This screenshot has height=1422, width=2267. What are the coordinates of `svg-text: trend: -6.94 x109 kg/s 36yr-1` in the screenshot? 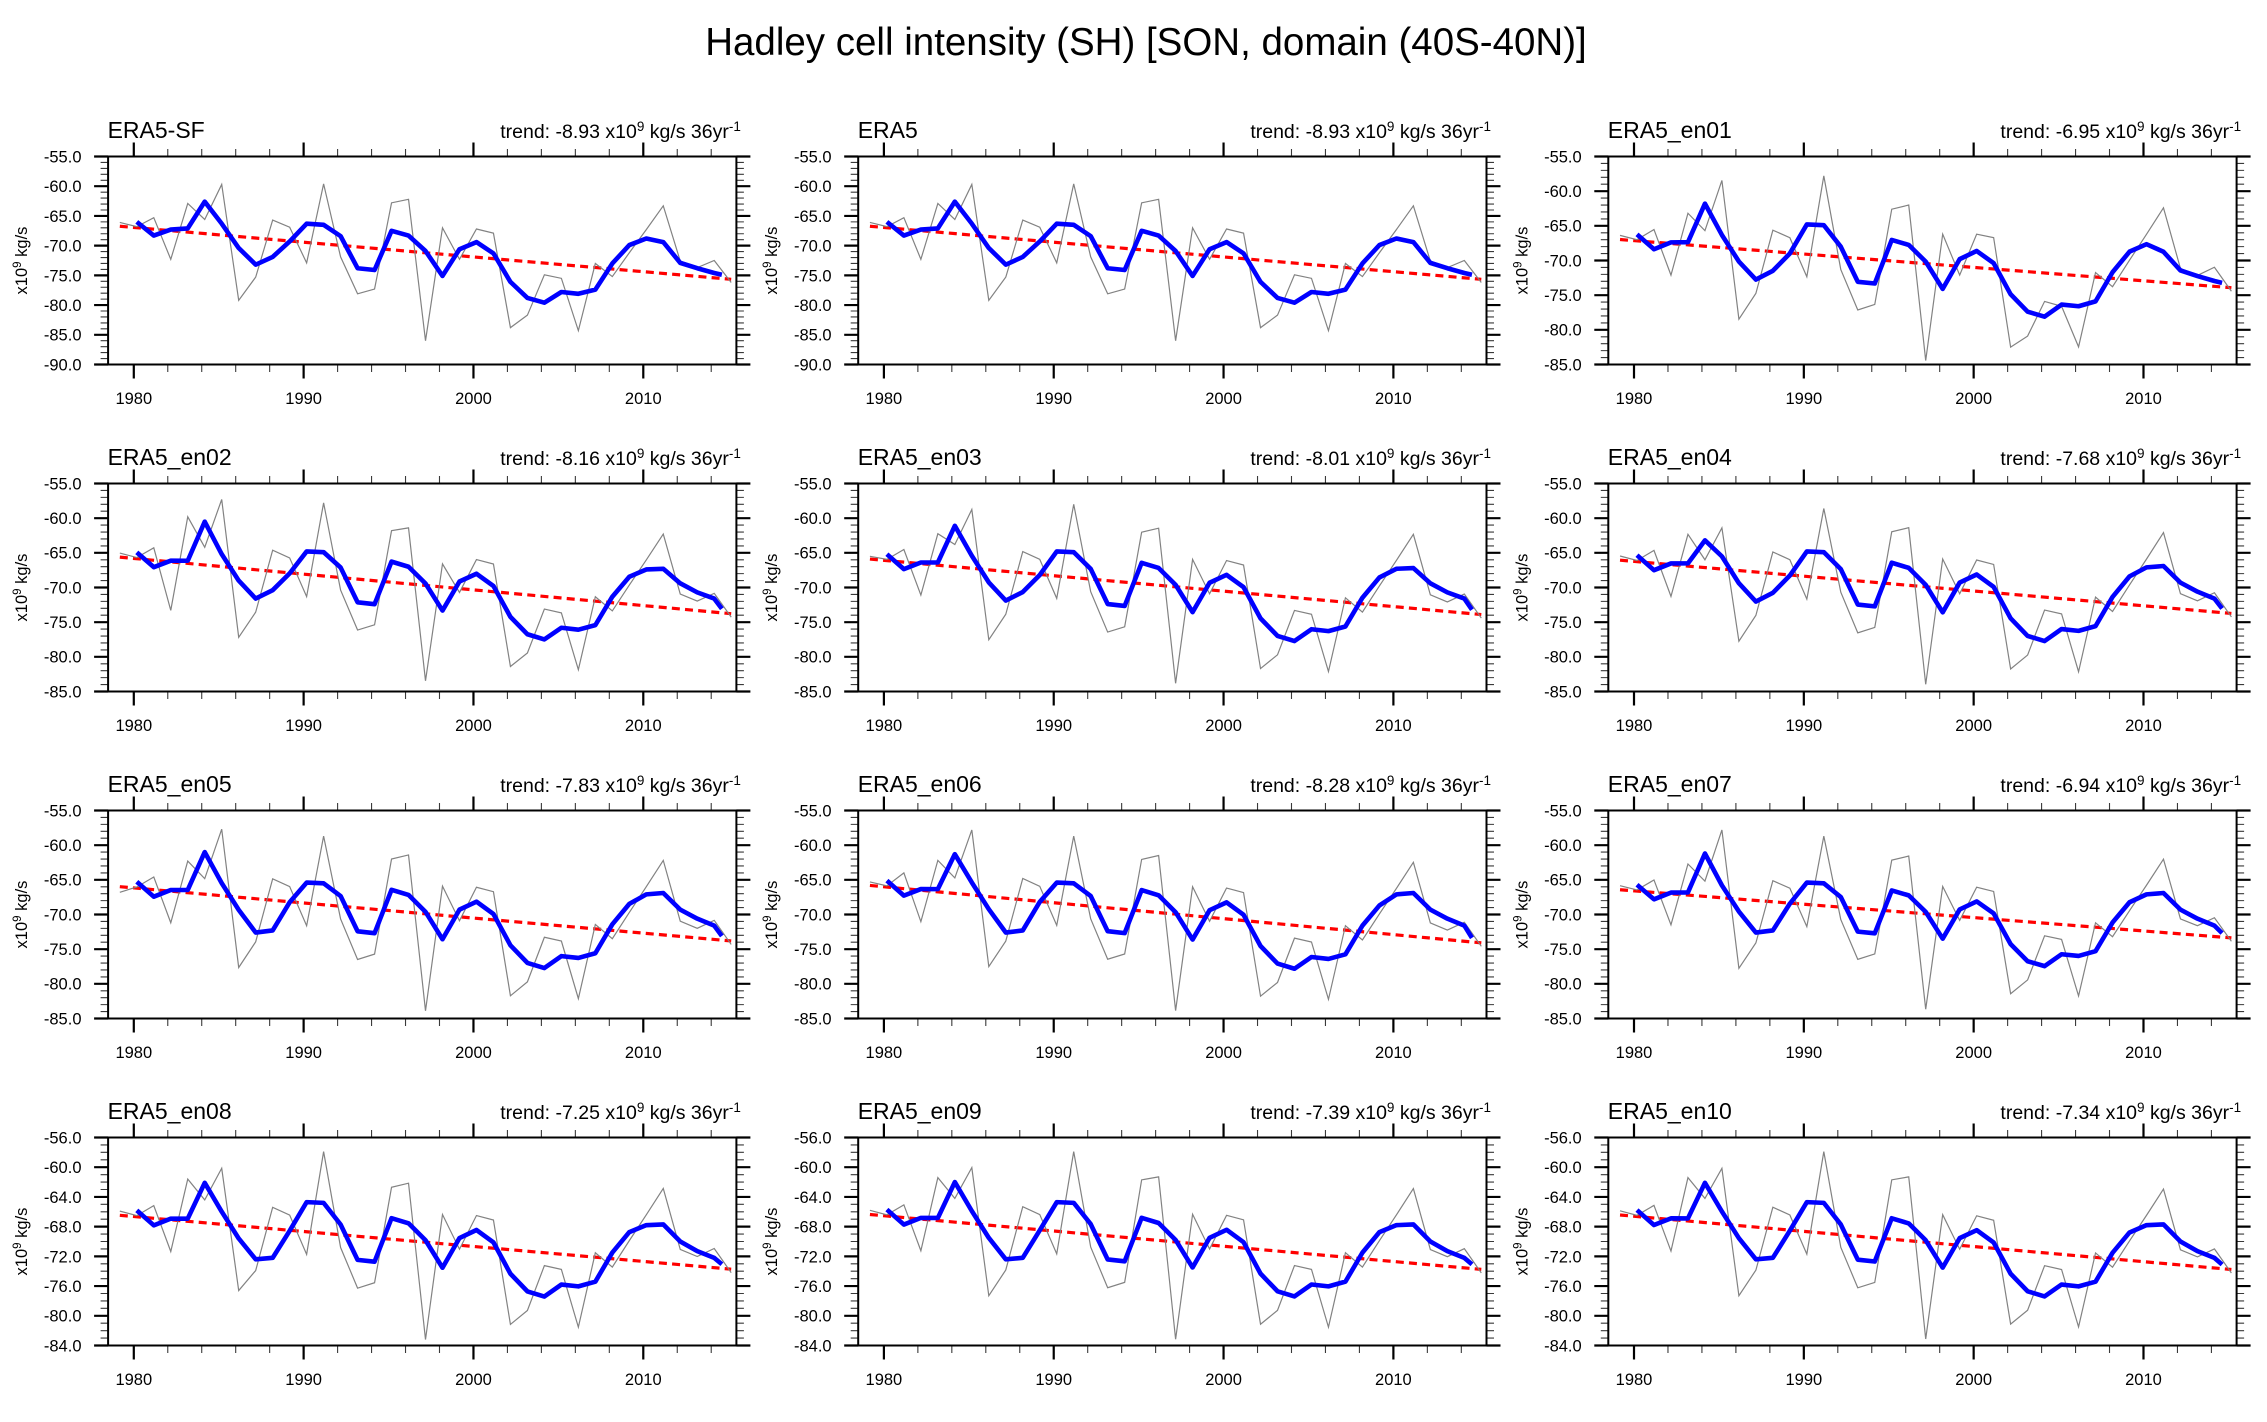 It's located at (2120, 785).